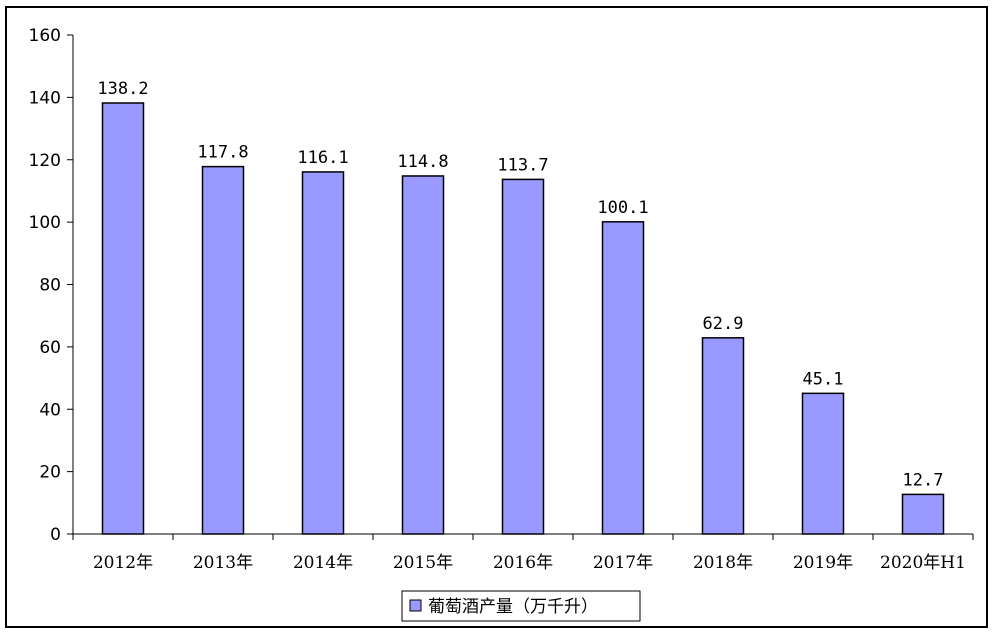 The height and width of the screenshot is (635, 994). I want to click on y-tick-label: 60, so click(50, 348).